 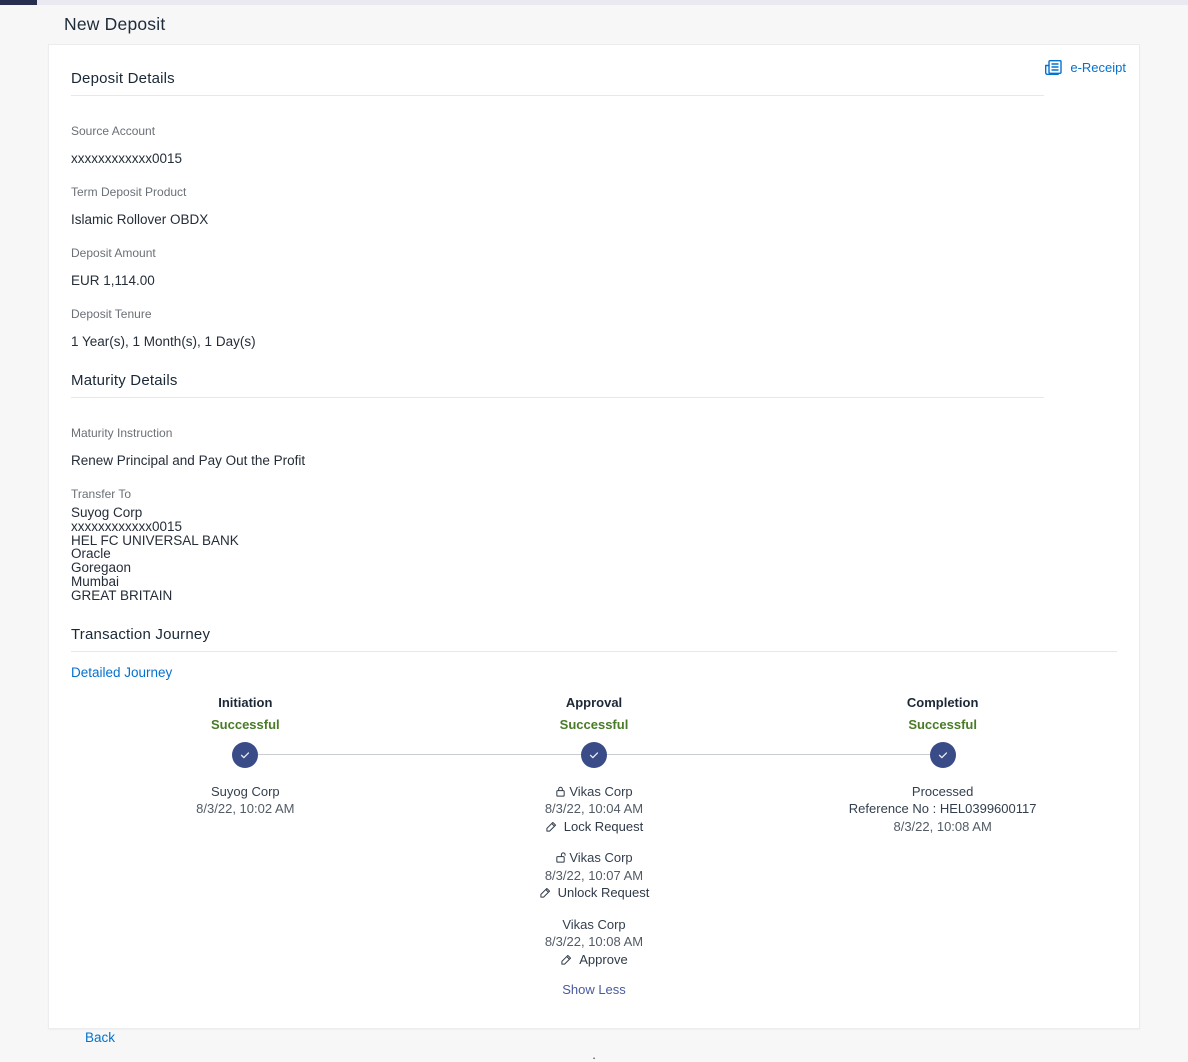 What do you see at coordinates (113, 280) in the screenshot?
I see `field-value: EUR 1,114.00` at bounding box center [113, 280].